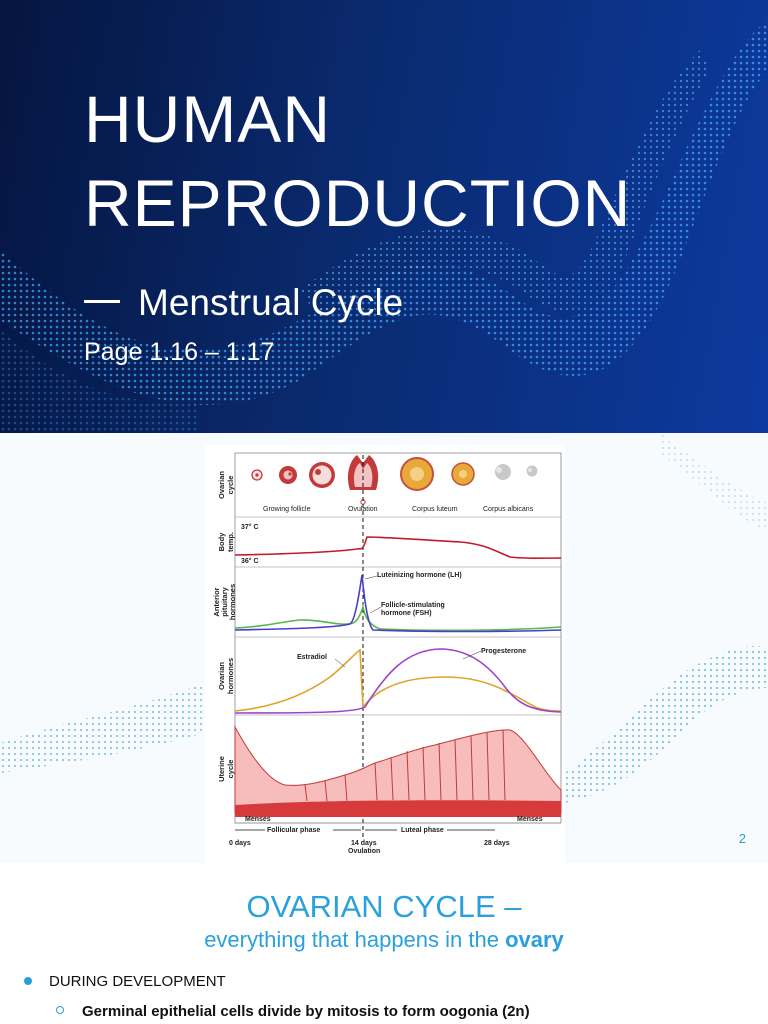 The image size is (768, 1024). I want to click on subtitle-text: Menstrual Cycle, so click(271, 302).